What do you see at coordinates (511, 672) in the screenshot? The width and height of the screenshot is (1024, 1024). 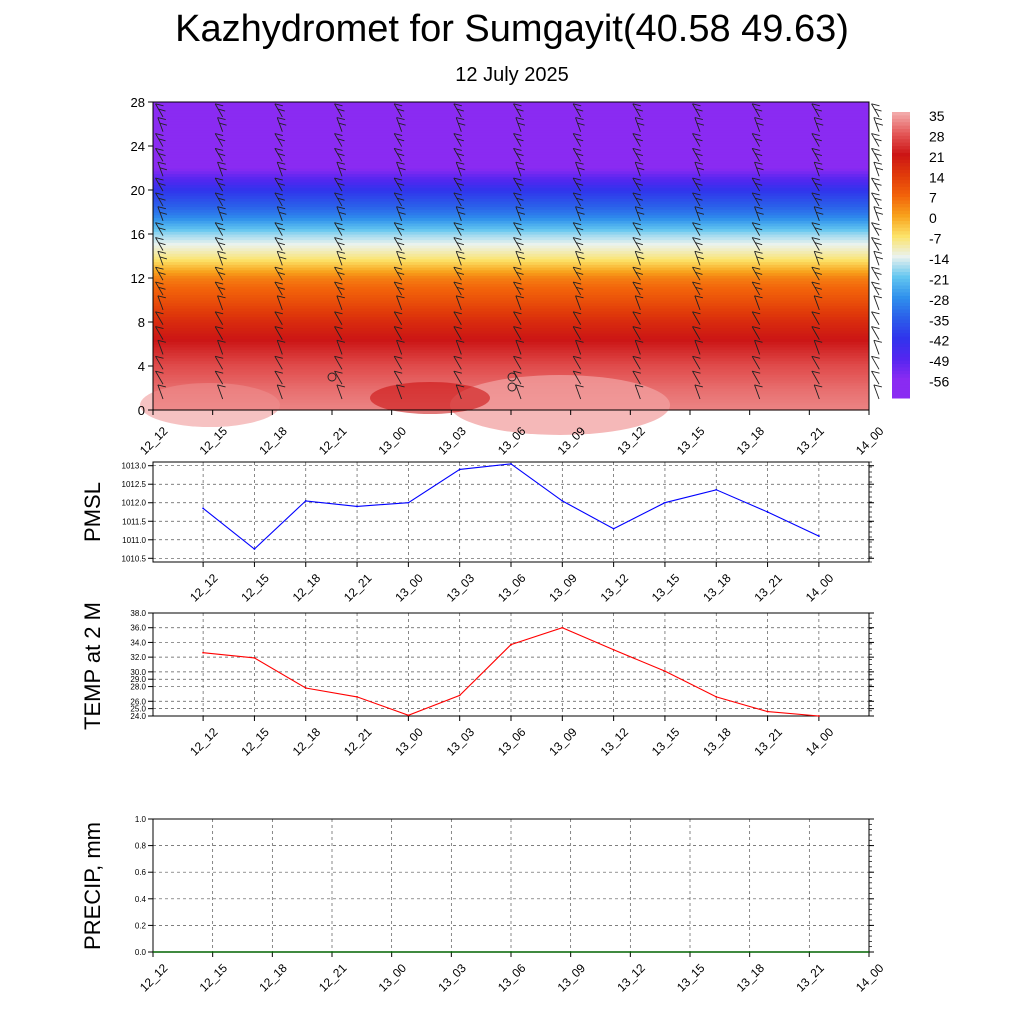 I see `series-line` at bounding box center [511, 672].